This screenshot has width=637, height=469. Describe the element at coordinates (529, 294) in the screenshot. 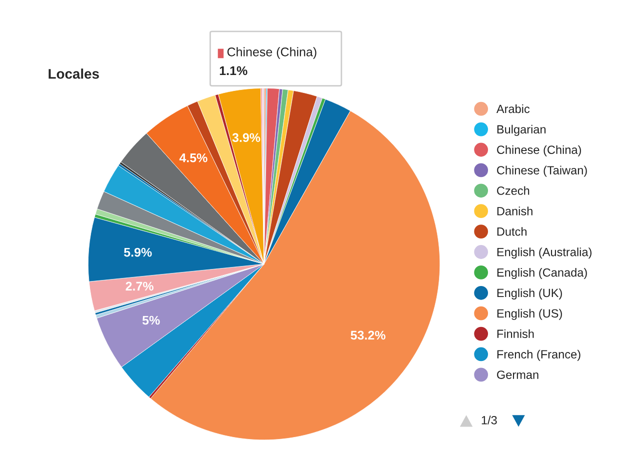

I see `legend-label: English (UK)` at that location.